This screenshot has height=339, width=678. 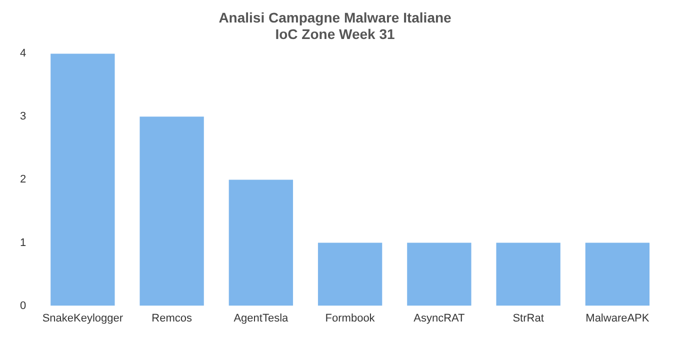 I want to click on y-tick-label: 3, so click(x=23, y=116).